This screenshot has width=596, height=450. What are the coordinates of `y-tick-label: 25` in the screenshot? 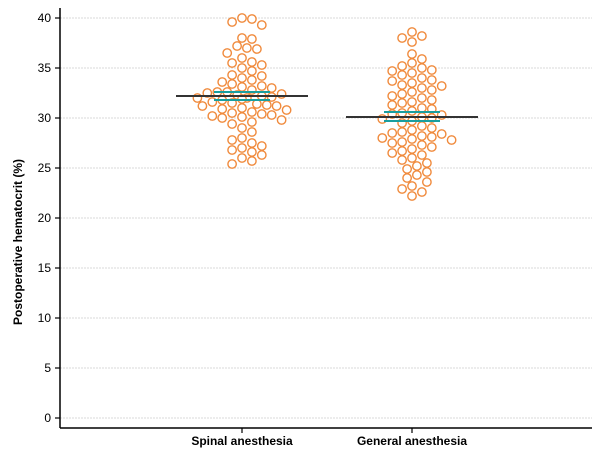 It's located at (45, 168).